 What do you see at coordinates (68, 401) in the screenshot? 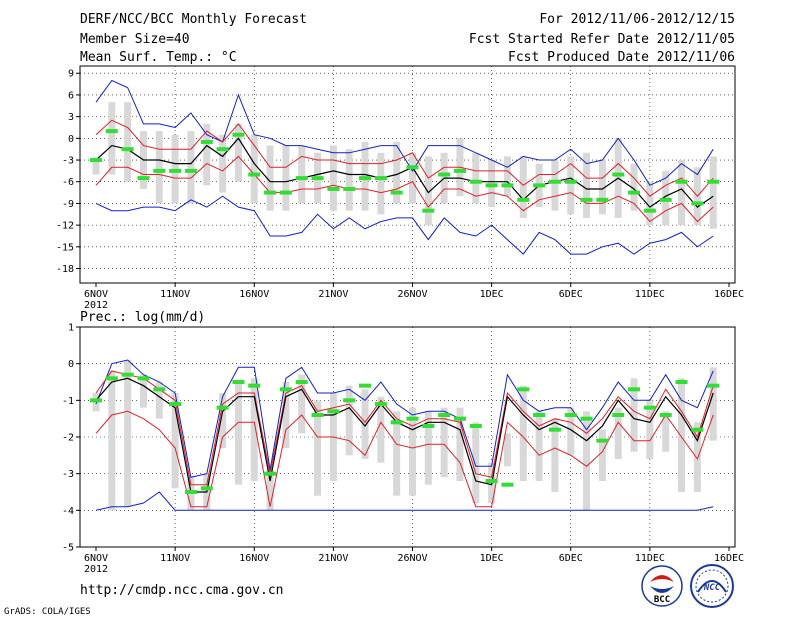
I see `prec-y-tick-label: -1` at bounding box center [68, 401].